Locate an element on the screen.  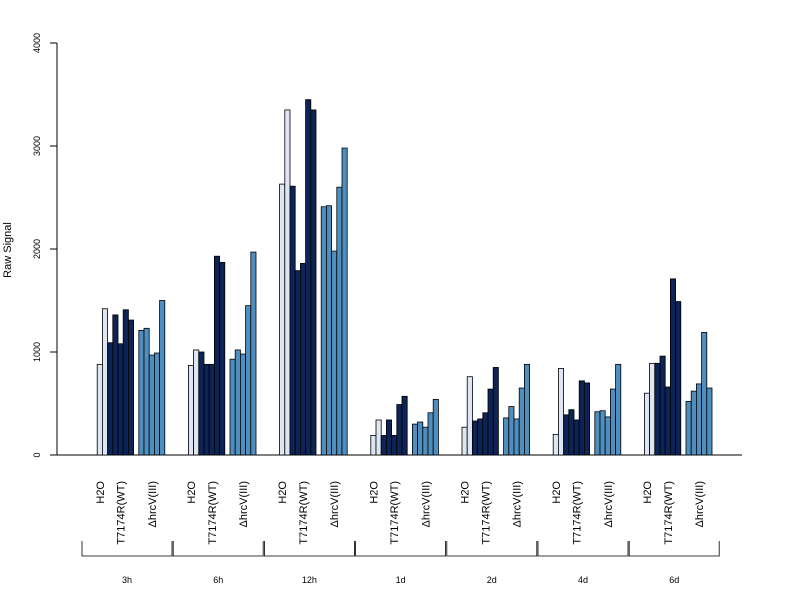
time-group-label: 4d is located at coordinates (583, 580).